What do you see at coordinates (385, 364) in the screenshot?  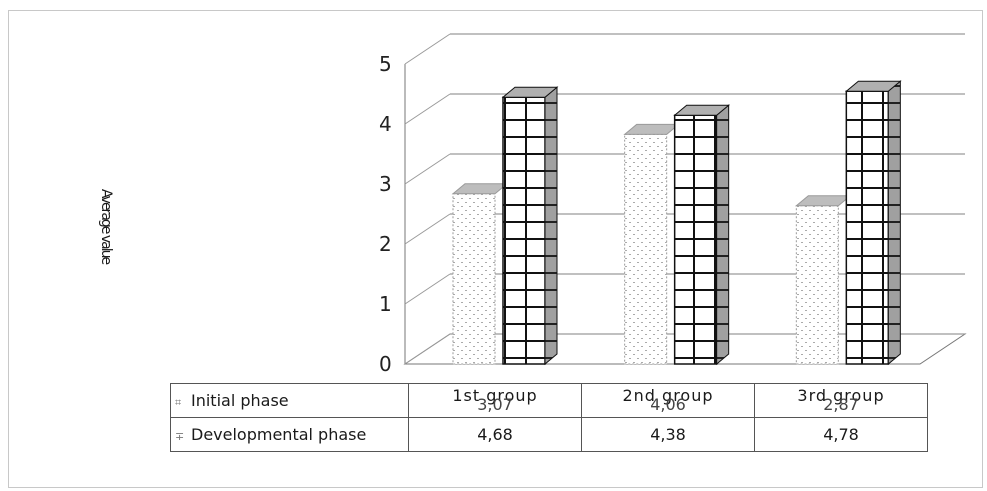 I see `y-tick-label-0: 0` at bounding box center [385, 364].